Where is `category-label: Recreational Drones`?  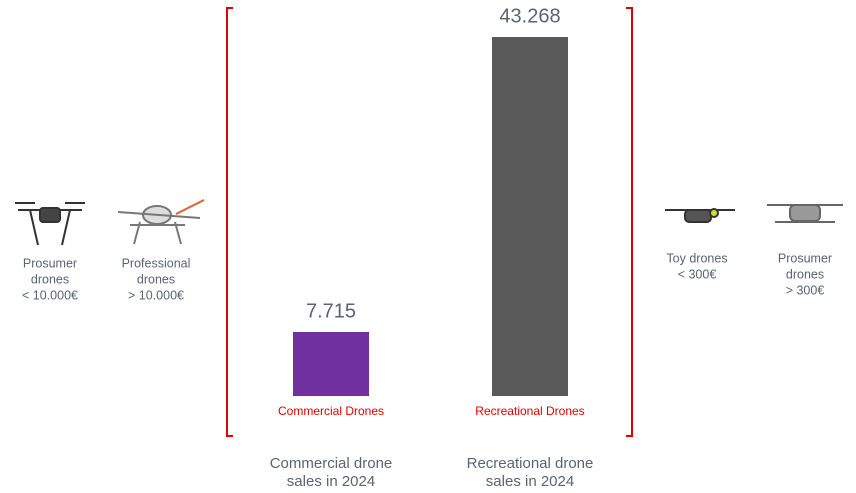
category-label: Recreational Drones is located at coordinates (529, 411).